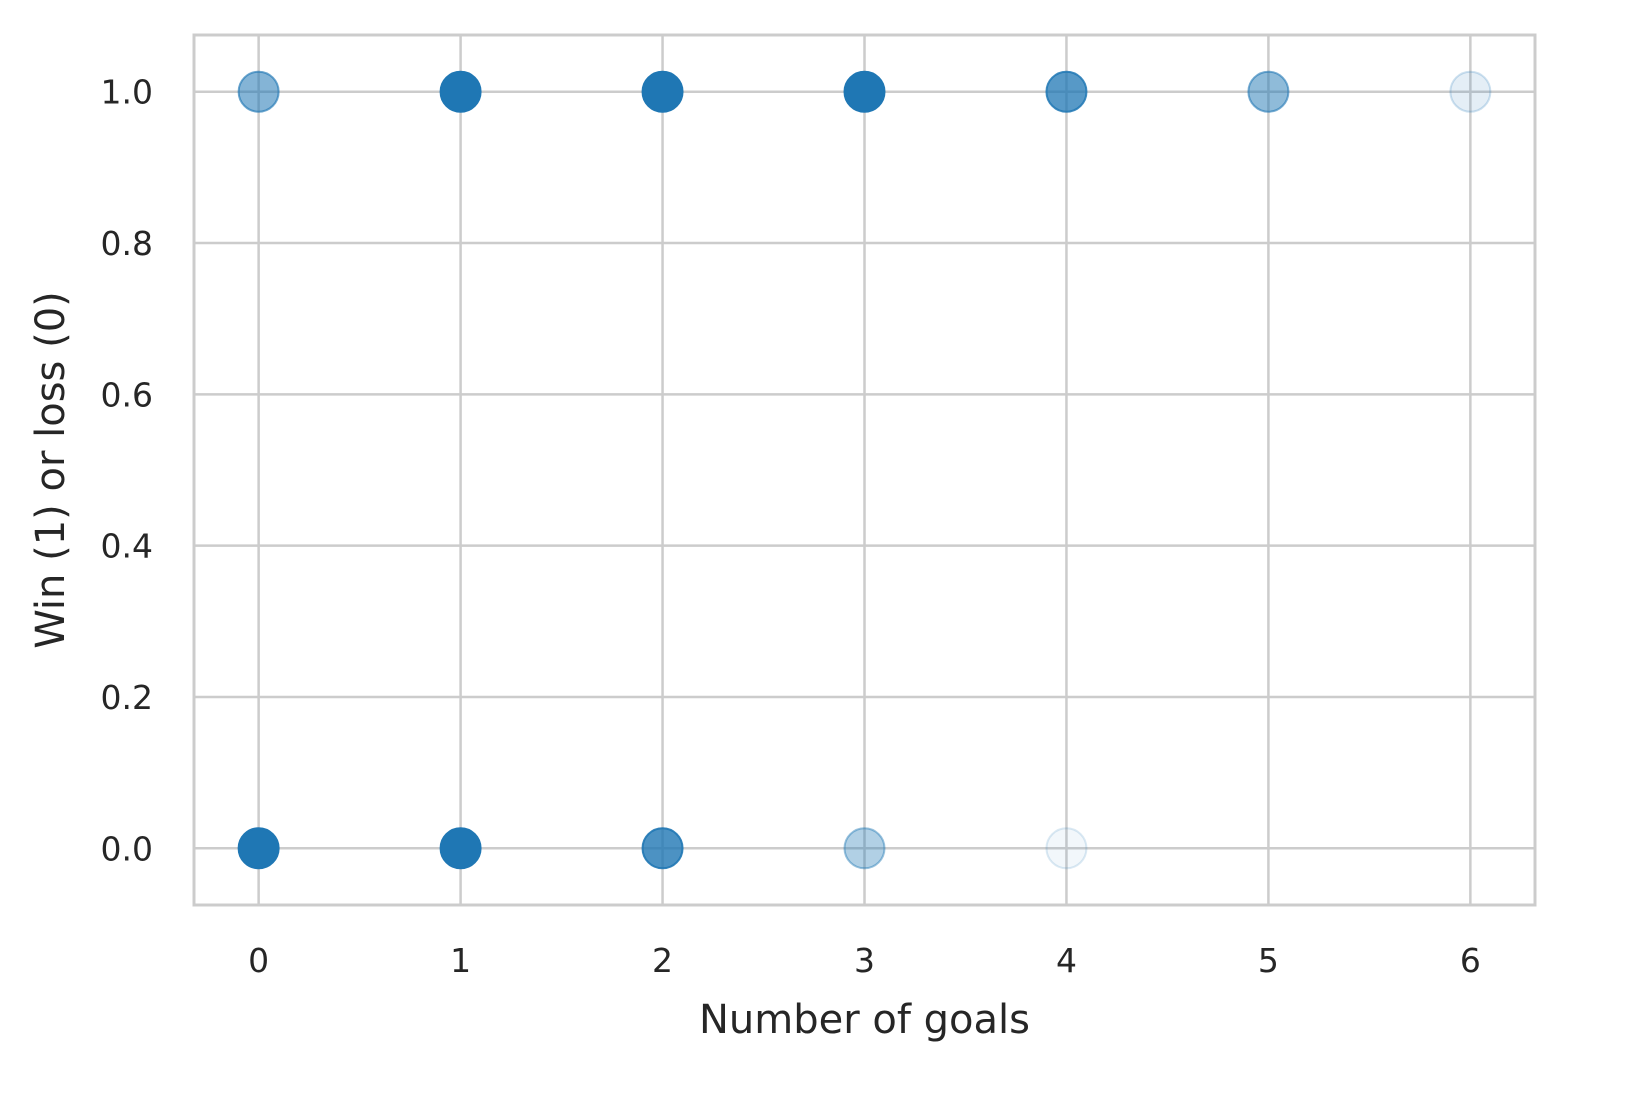 The width and height of the screenshot is (1631, 1116). Describe the element at coordinates (127, 471) in the screenshot. I see `y-tick-labels: 0.0 0.2 0.4 0.6 0.8 1.0` at that location.